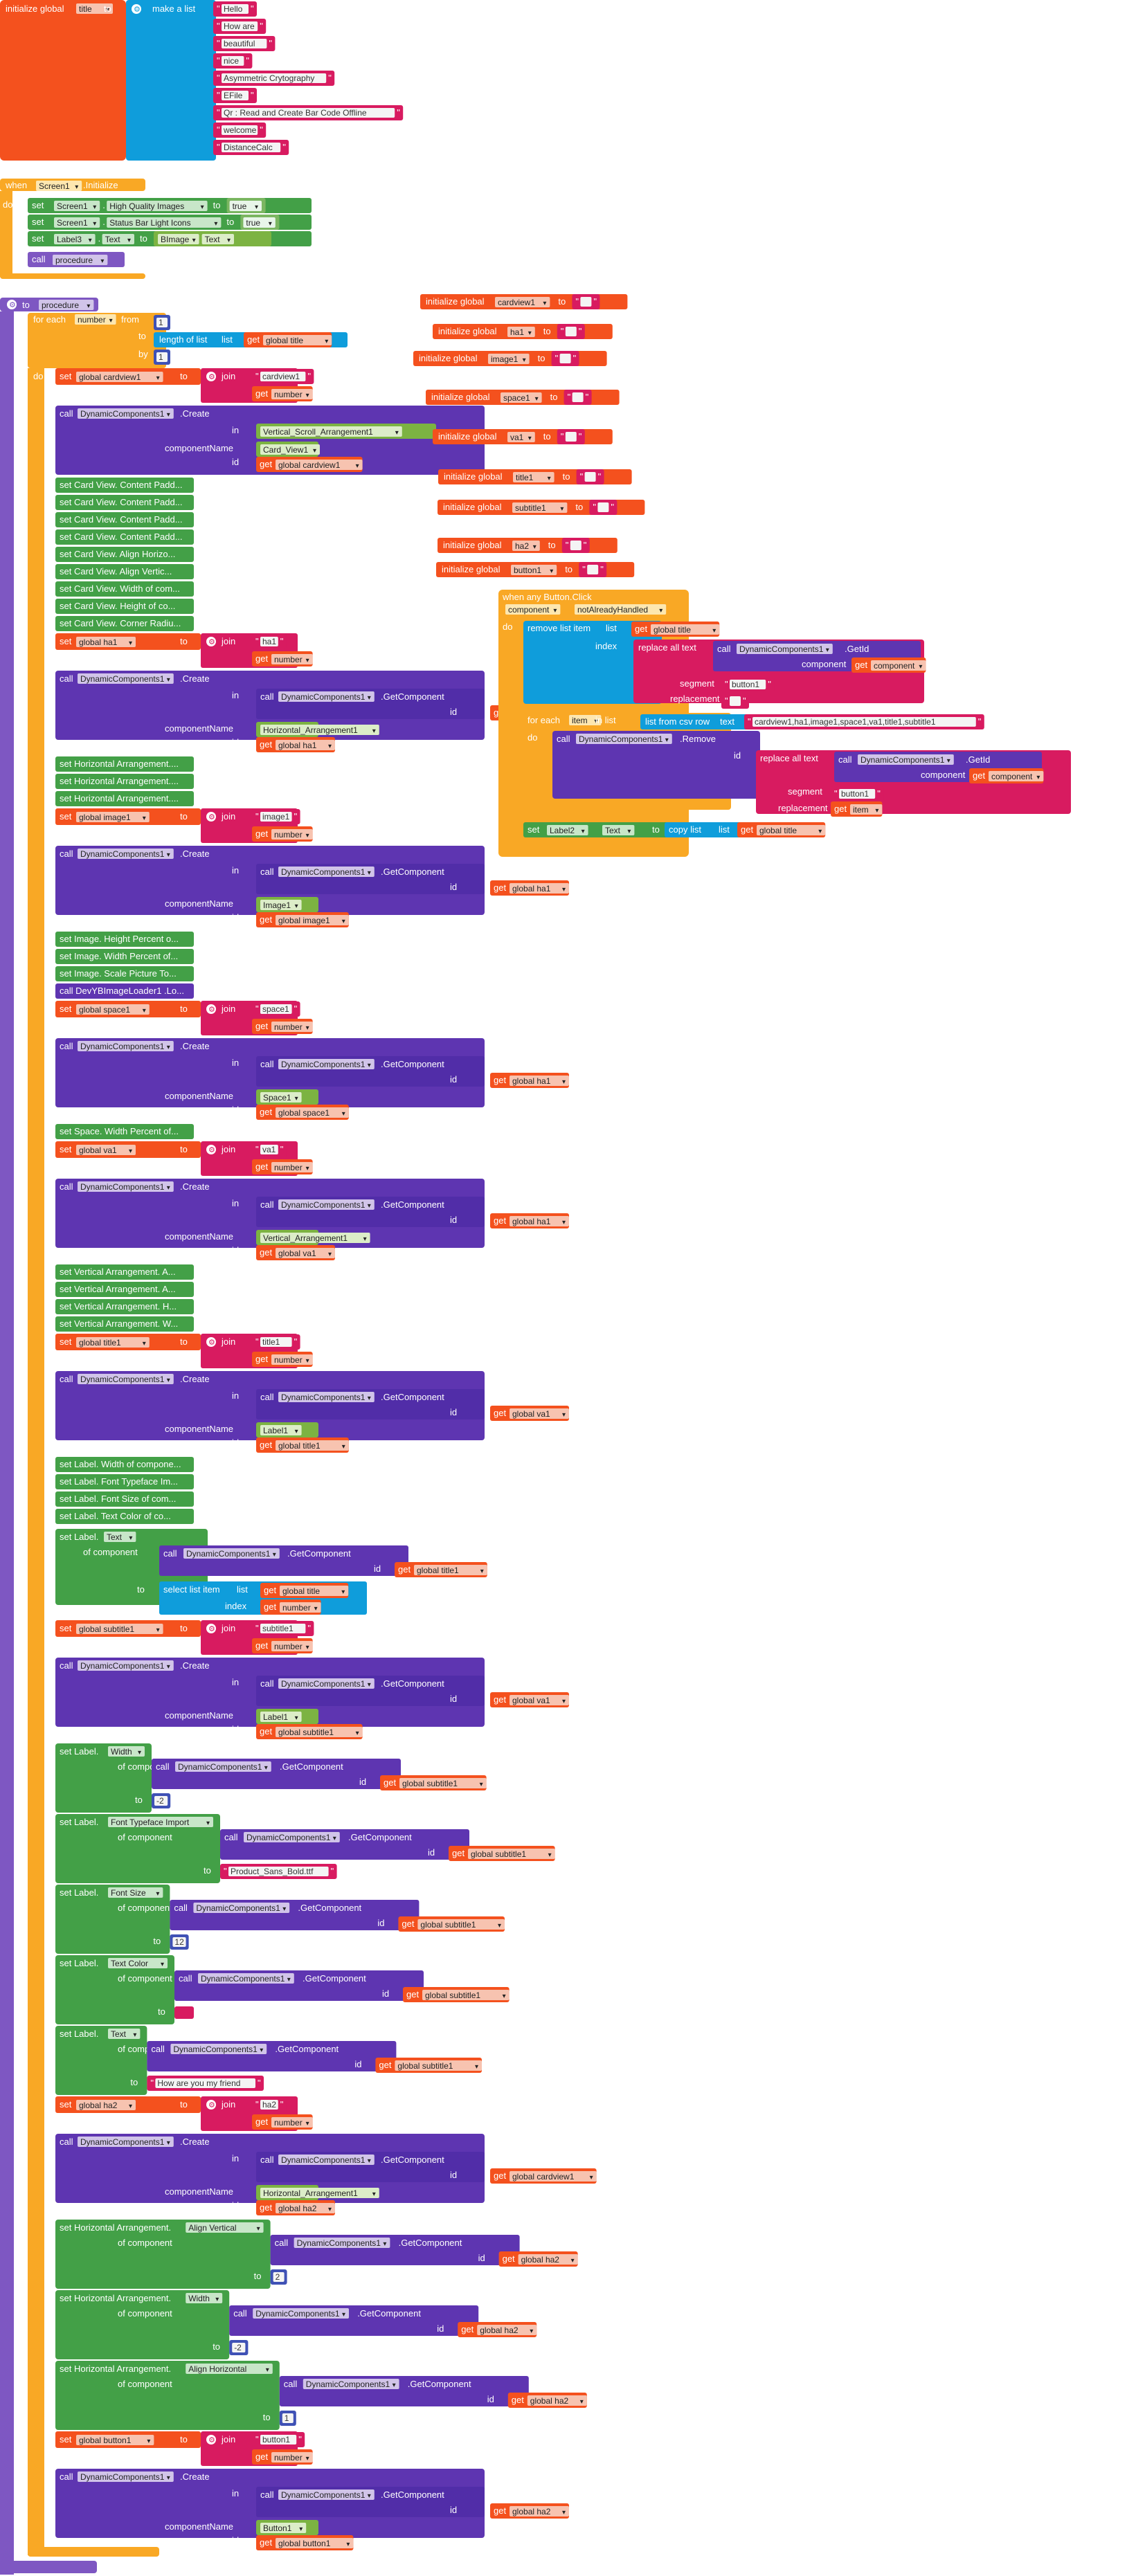 This screenshot has height=2576, width=1136. What do you see at coordinates (63, 80) in the screenshot?
I see `init-global-title-block` at bounding box center [63, 80].